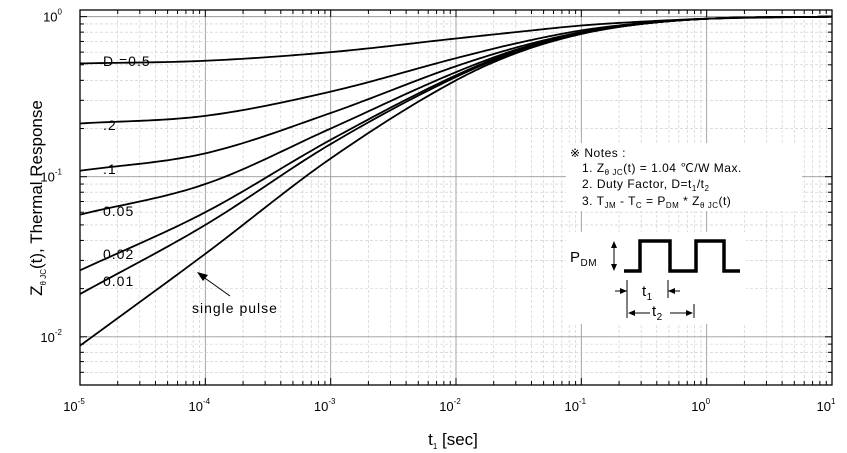  I want to click on notes-3-c-sub: DM, so click(672, 205).